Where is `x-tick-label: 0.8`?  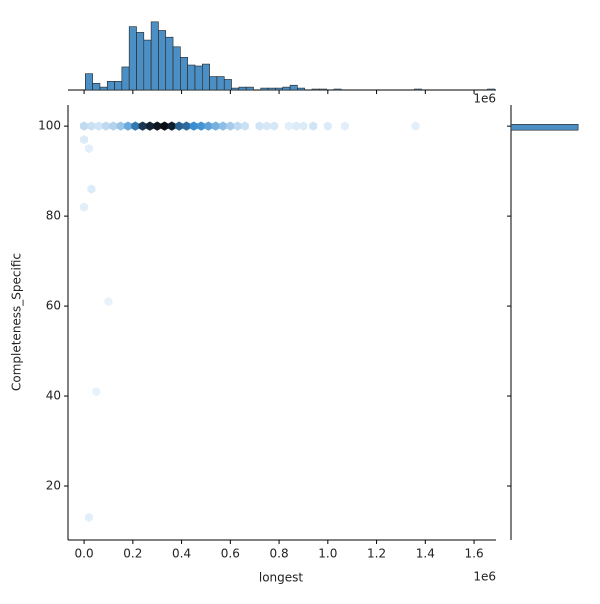 x-tick-label: 0.8 is located at coordinates (279, 554).